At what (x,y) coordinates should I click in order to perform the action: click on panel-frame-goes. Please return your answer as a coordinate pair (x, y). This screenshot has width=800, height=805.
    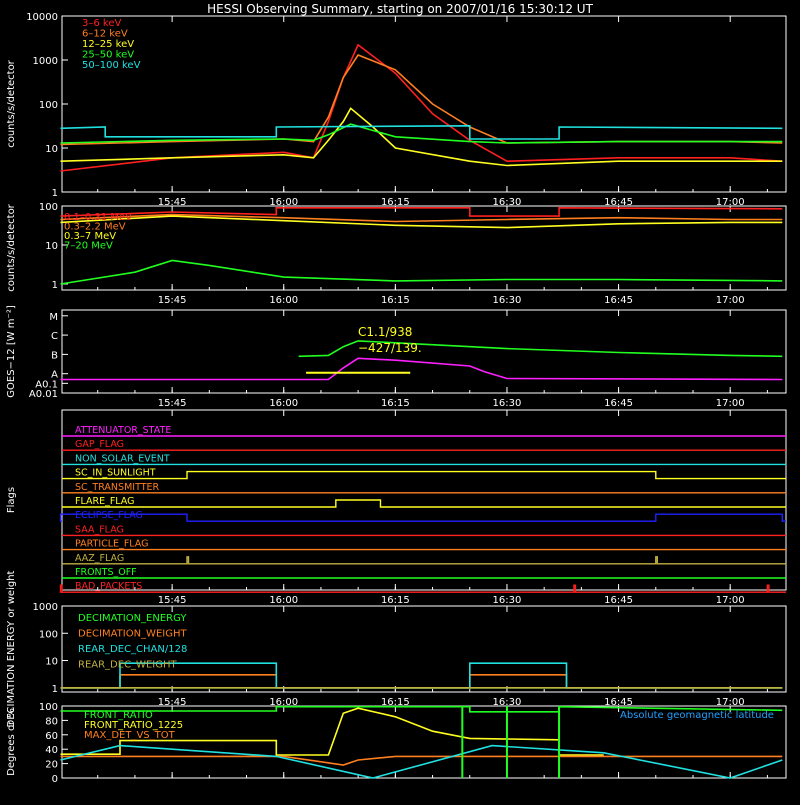
    Looking at the image, I should click on (424, 351).